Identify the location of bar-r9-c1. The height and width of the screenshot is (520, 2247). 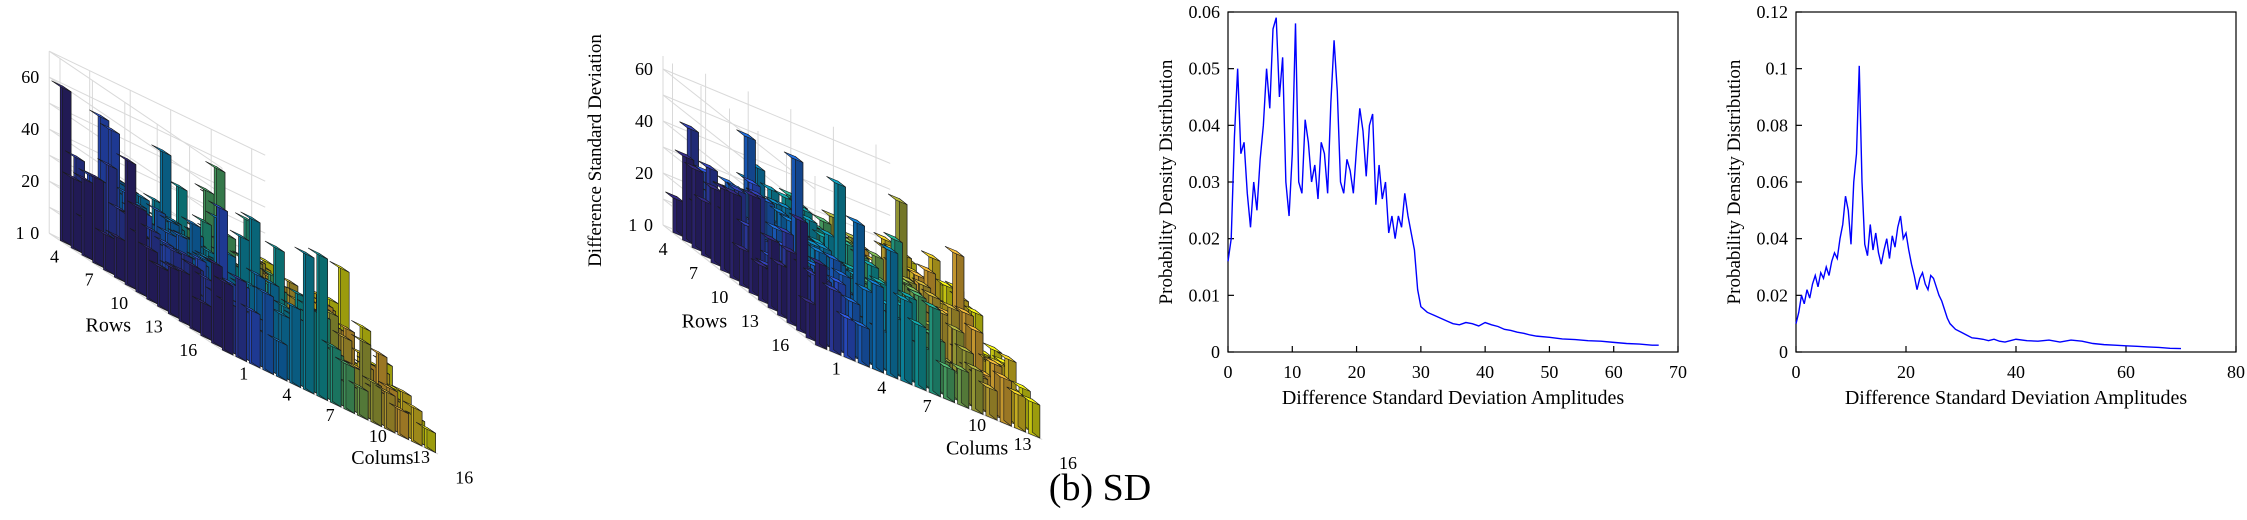
(137, 249).